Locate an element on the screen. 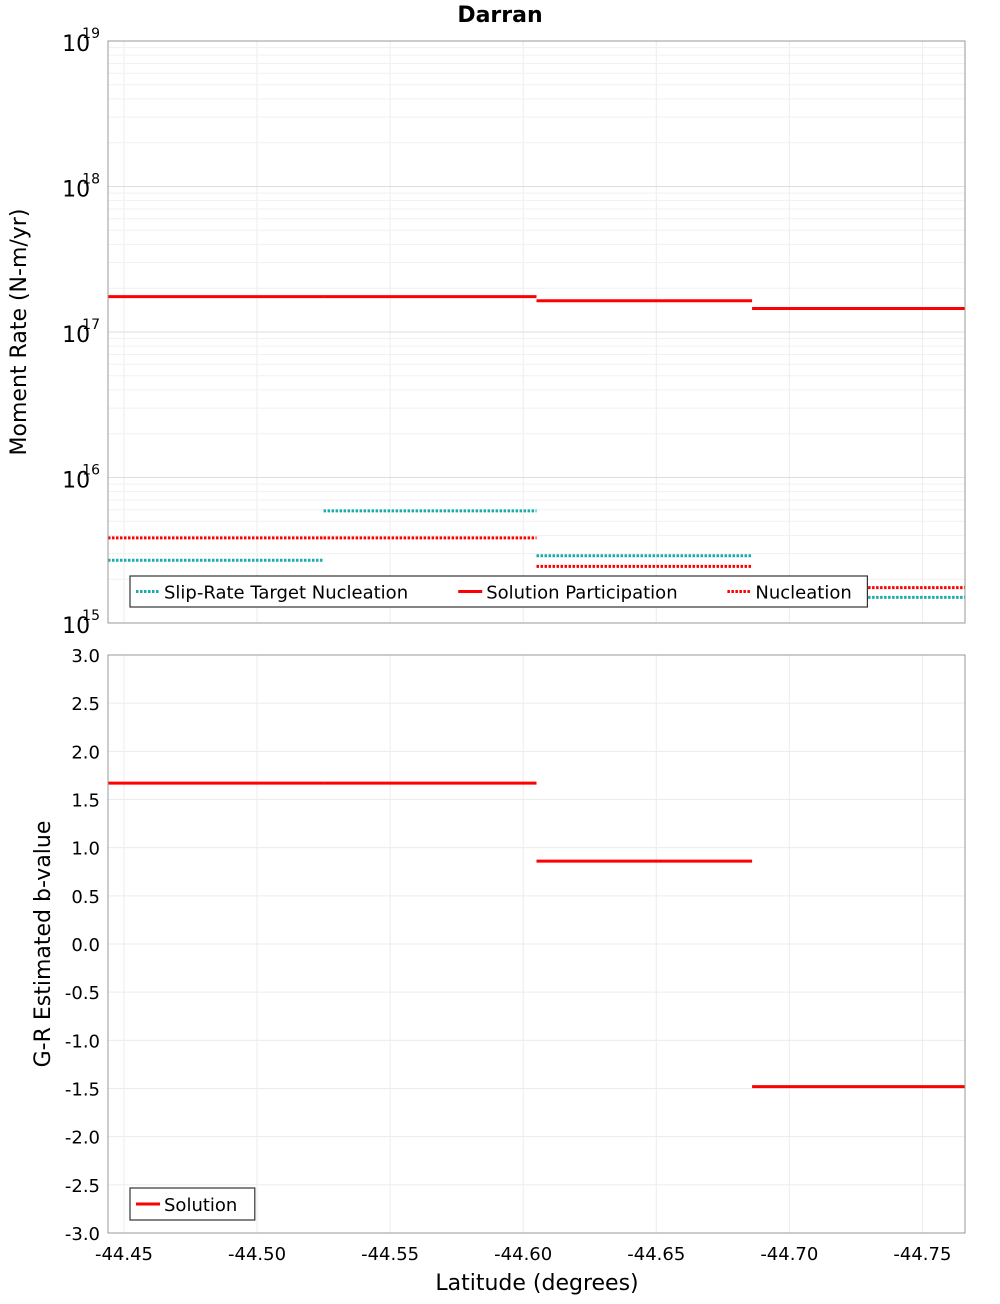 The image size is (1000, 1304). top-legend-label-slip-rate-target-nucleation: Slip-Rate Target Nucleation is located at coordinates (286, 593).